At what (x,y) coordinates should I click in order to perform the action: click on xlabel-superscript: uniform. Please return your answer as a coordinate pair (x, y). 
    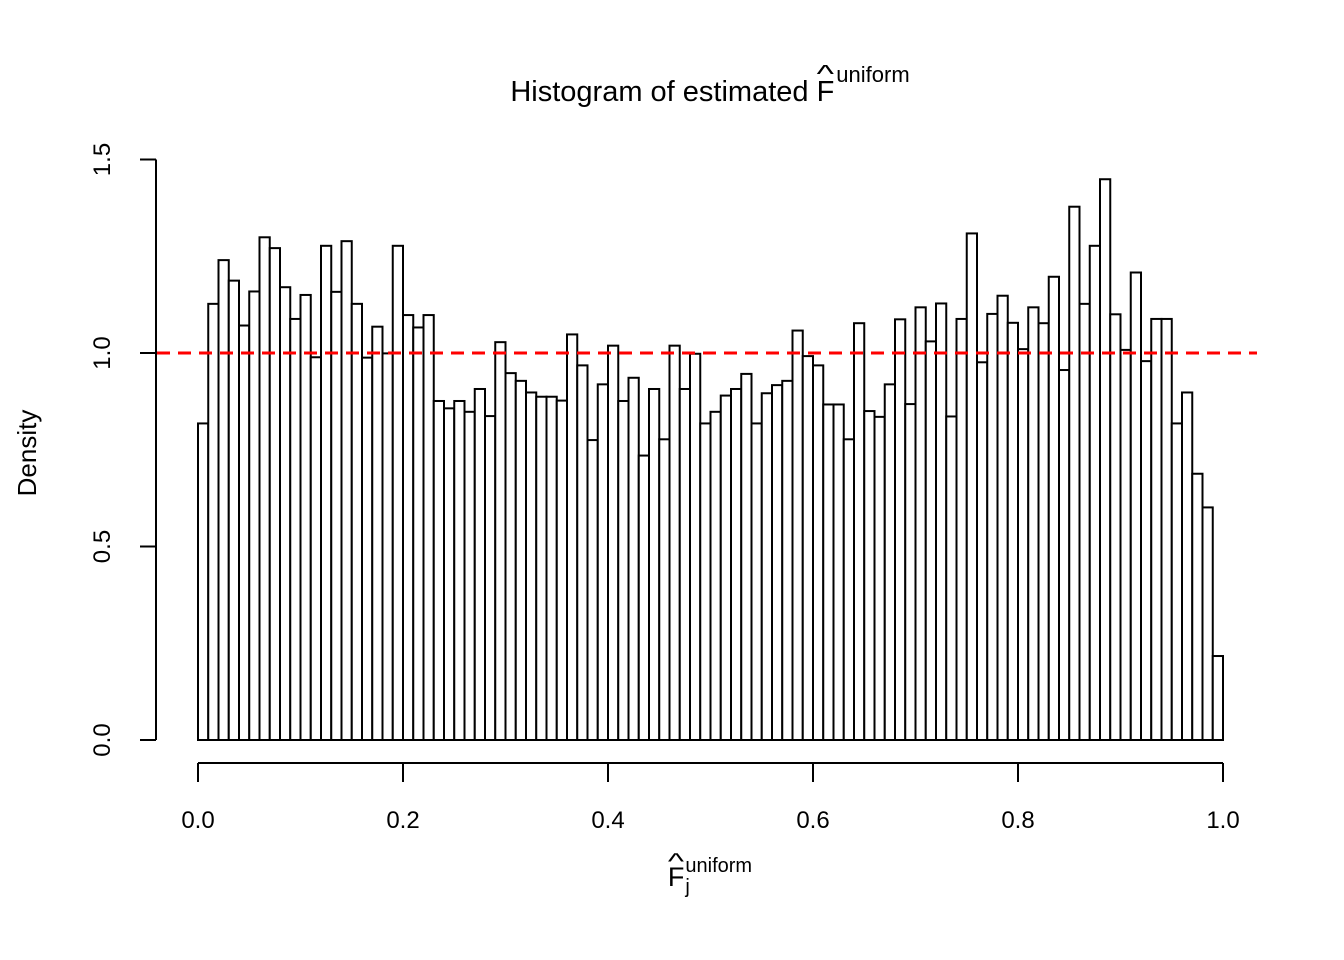
    Looking at the image, I should click on (719, 866).